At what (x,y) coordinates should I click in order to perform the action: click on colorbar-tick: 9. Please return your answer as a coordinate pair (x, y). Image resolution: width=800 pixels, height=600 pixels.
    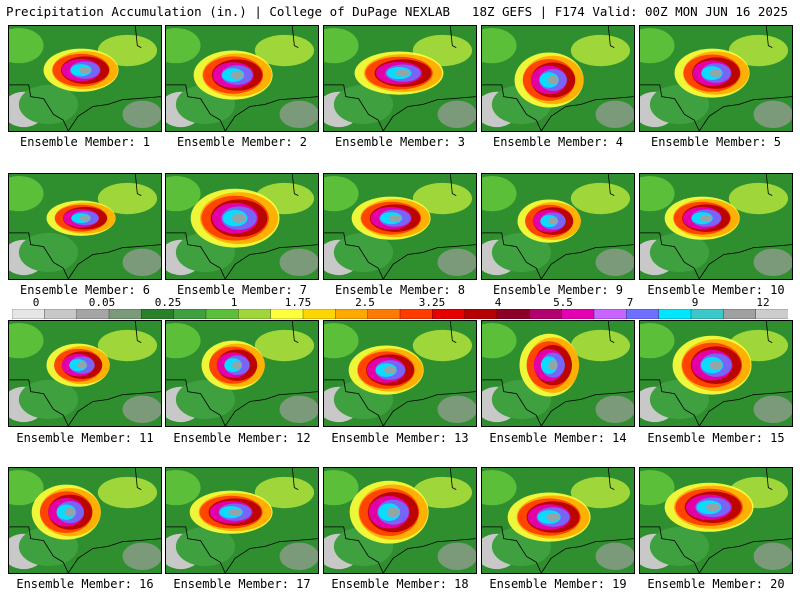
    Looking at the image, I should click on (695, 302).